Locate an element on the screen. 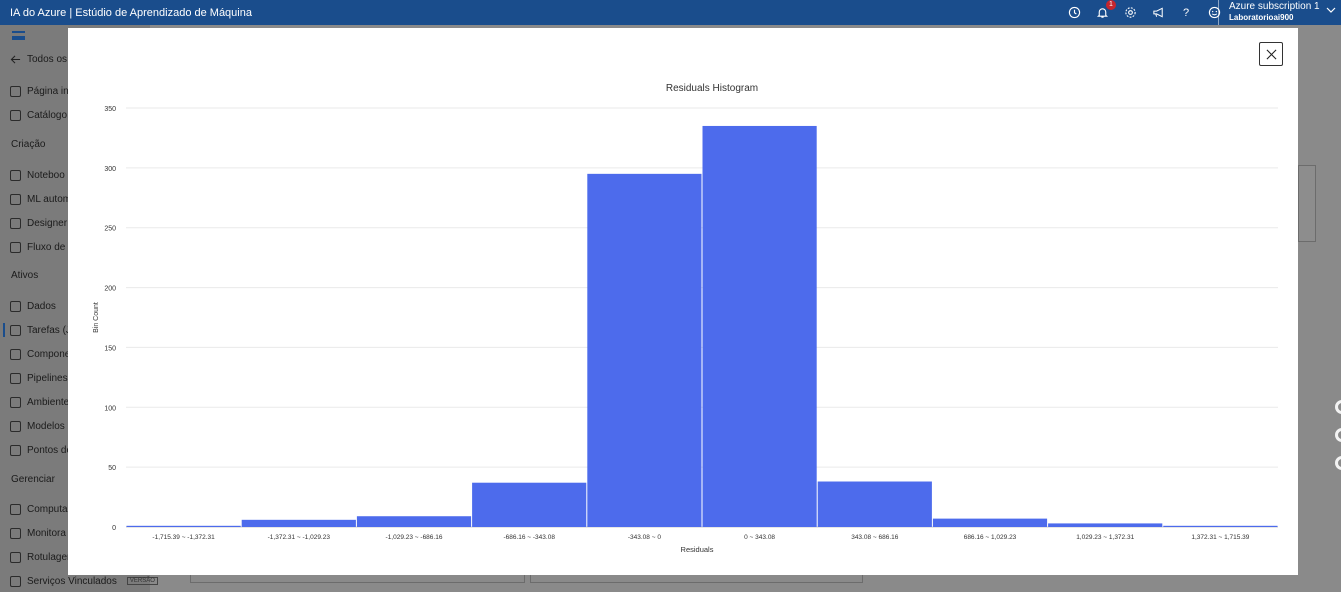 Image resolution: width=1341 pixels, height=592 pixels. sidebar-item-automl: ML autom is located at coordinates (40, 199).